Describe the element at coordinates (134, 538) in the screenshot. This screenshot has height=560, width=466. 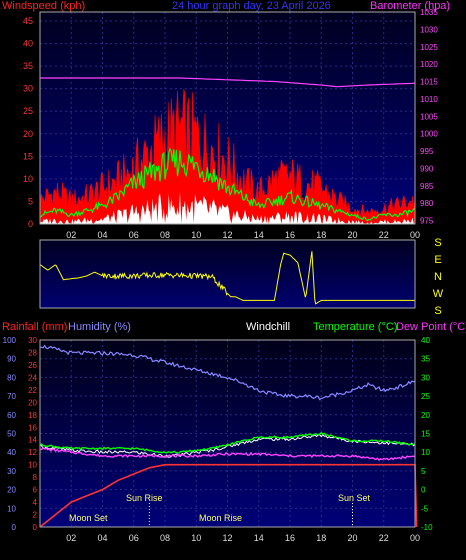
I see `temp-x-tick-label: 06` at that location.